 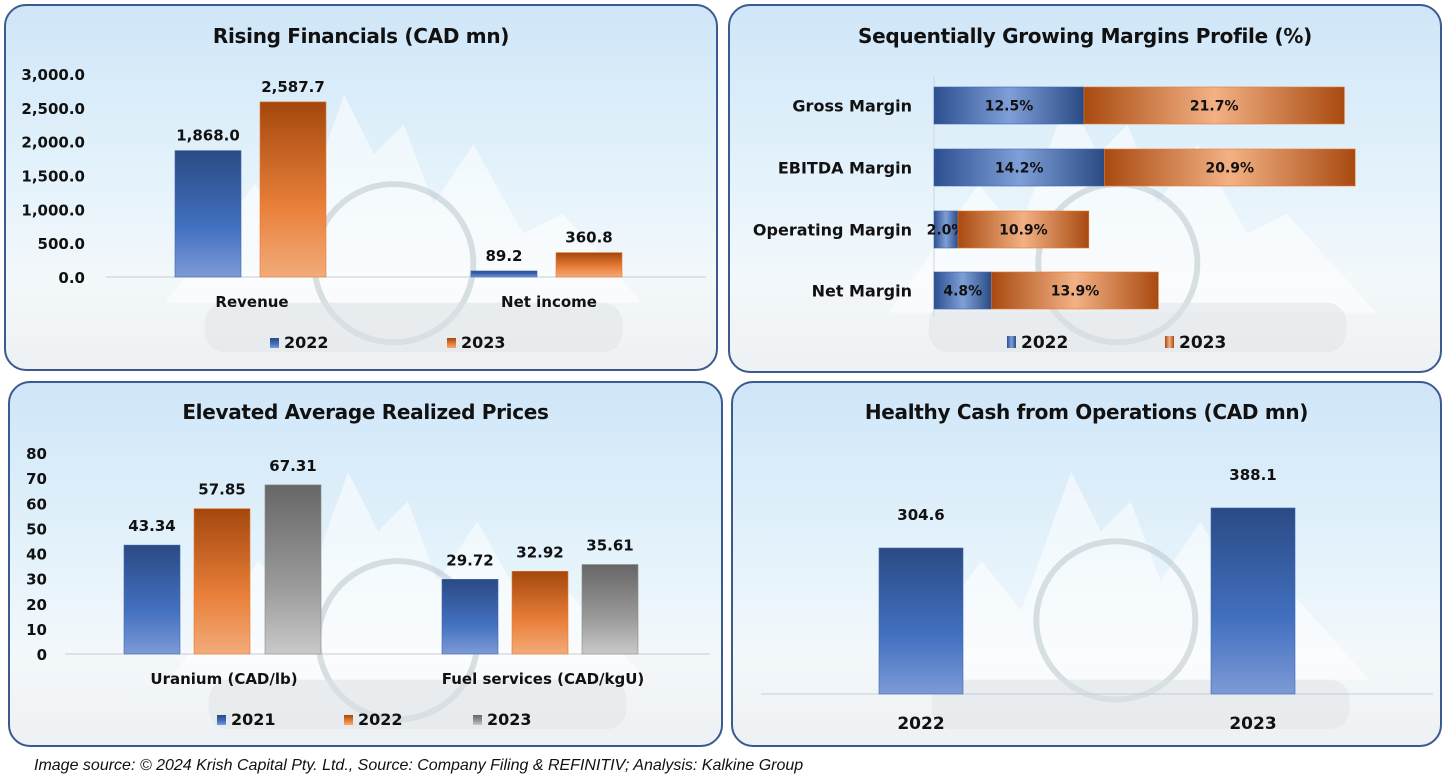 I want to click on bar-2023-ebitda-margin, so click(x=1230, y=167).